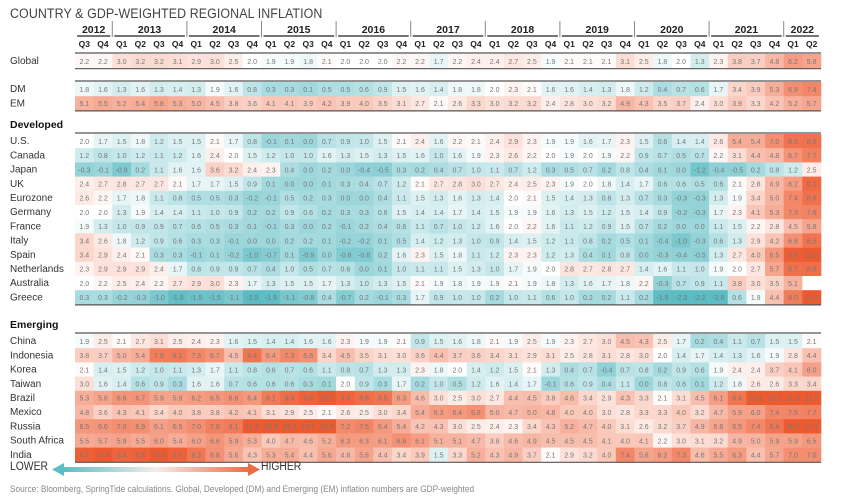 The image size is (843, 501). Describe the element at coordinates (513, 142) in the screenshot. I see `cell-value: 2.9` at that location.